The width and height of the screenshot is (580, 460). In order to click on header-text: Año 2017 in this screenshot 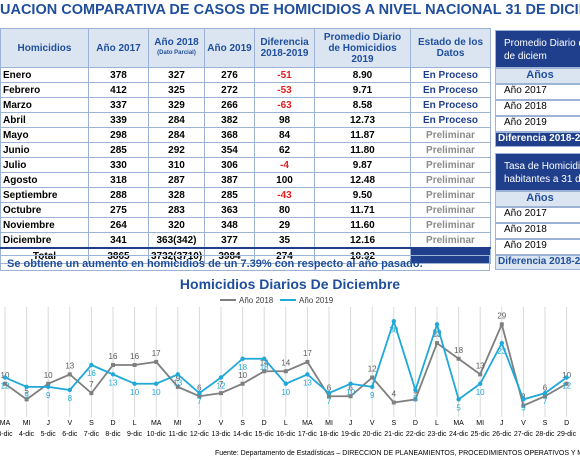, I will do `click(118, 48)`.